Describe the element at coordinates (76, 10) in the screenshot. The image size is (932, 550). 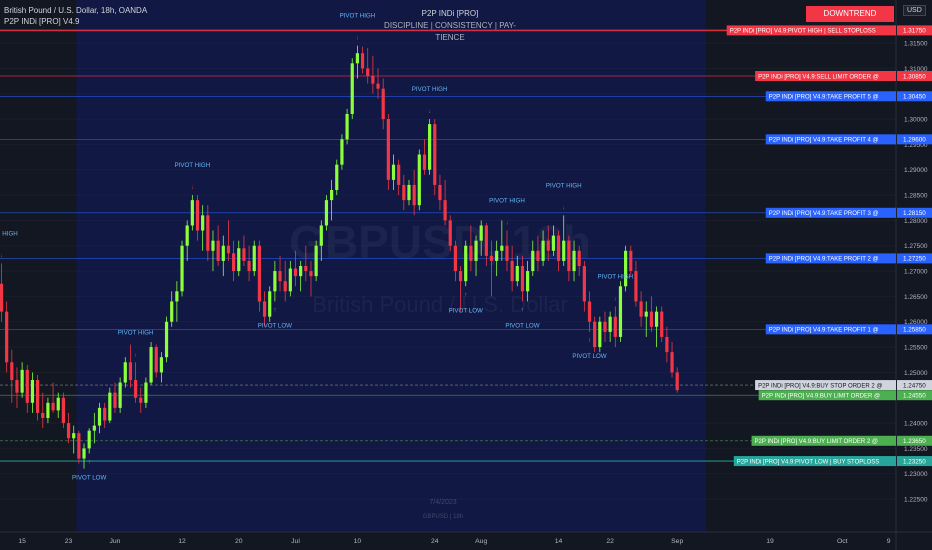
I see `symbol-line: British Pound / U.S. Dollar, 18h, OANDA` at that location.